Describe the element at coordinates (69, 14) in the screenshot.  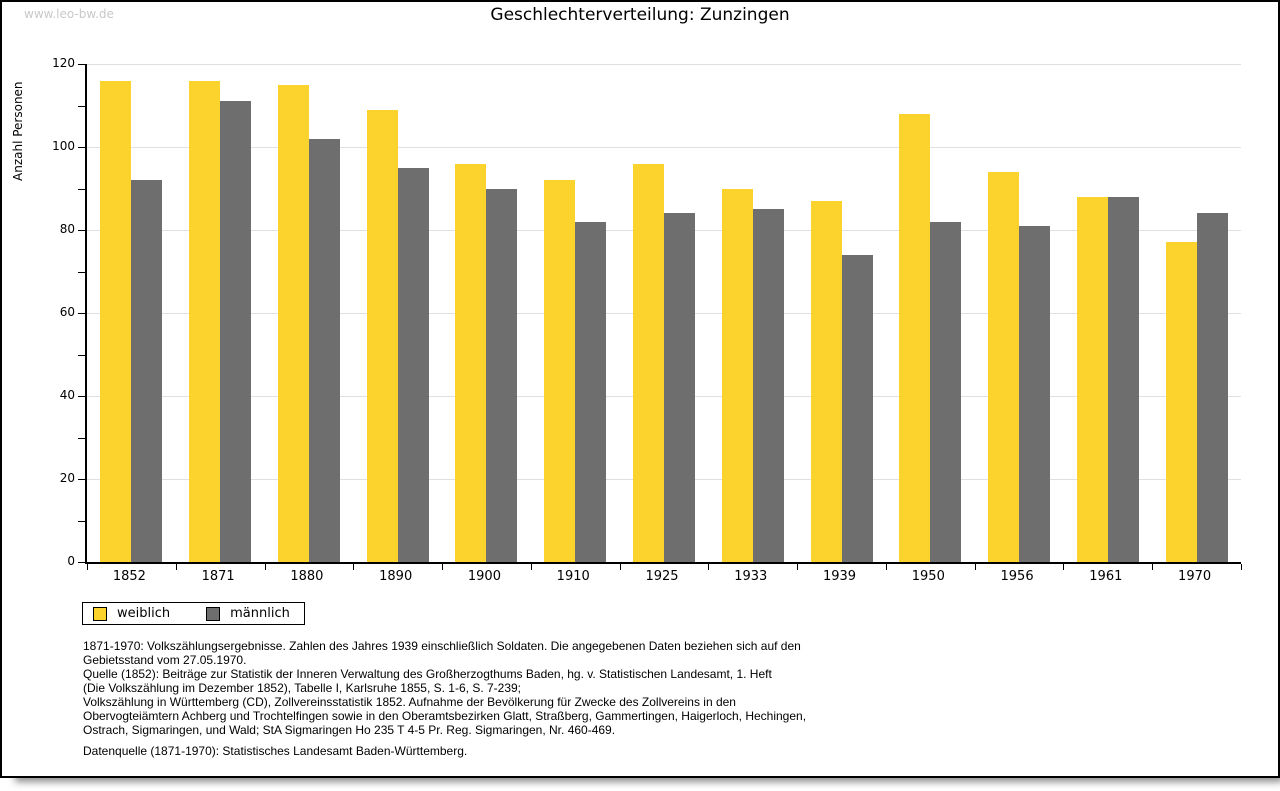
I see `watermark: www.leo-bw.de` at that location.